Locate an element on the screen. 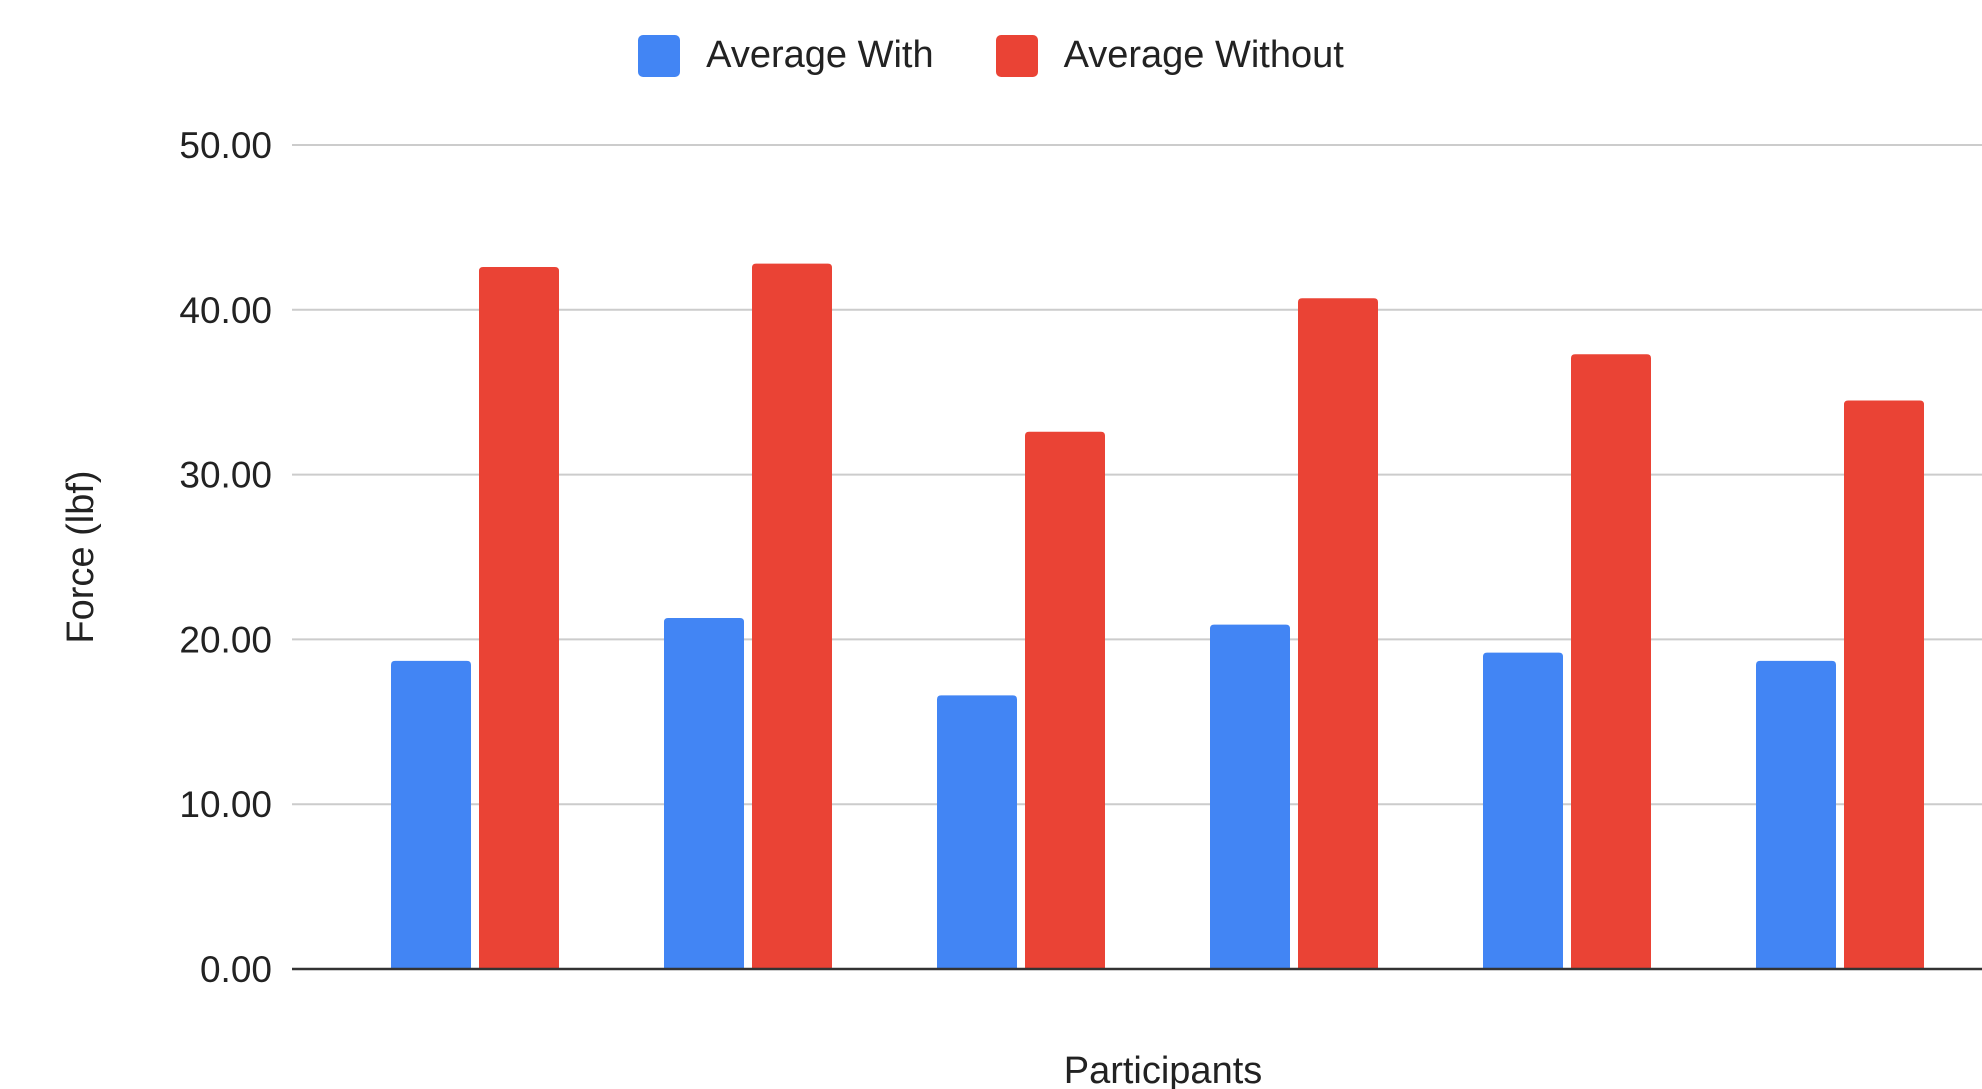  y-axis-ticks: 0.00 10.00 20.00 30.00 40.00 50.00 is located at coordinates (225, 557).